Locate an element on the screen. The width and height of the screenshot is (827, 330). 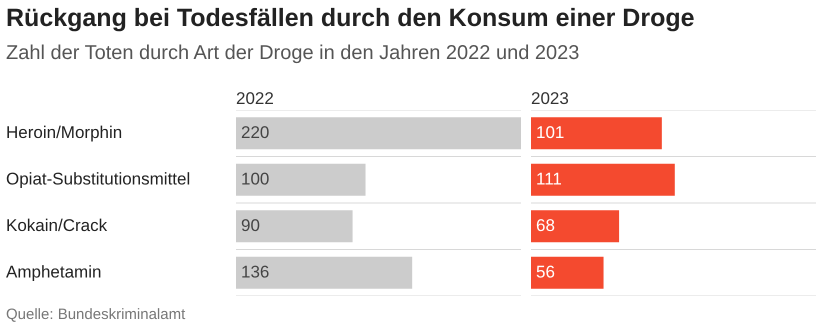
data-label: 90 is located at coordinates (250, 225).